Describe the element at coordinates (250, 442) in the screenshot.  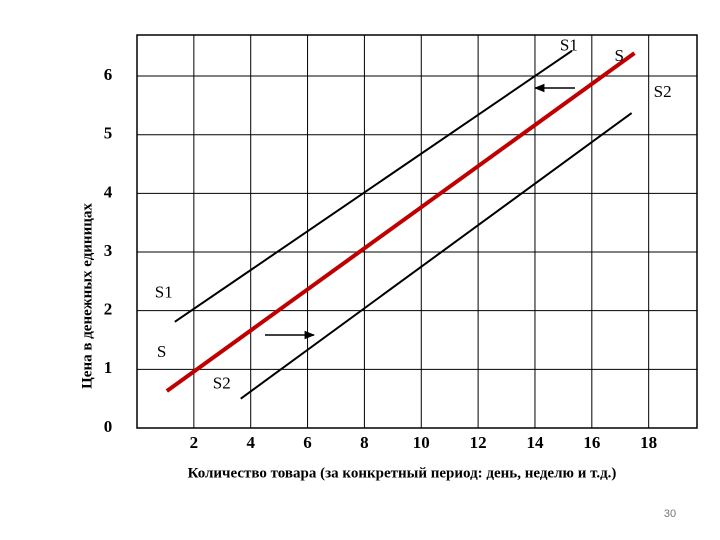
I see `x-tick-label: 4` at that location.